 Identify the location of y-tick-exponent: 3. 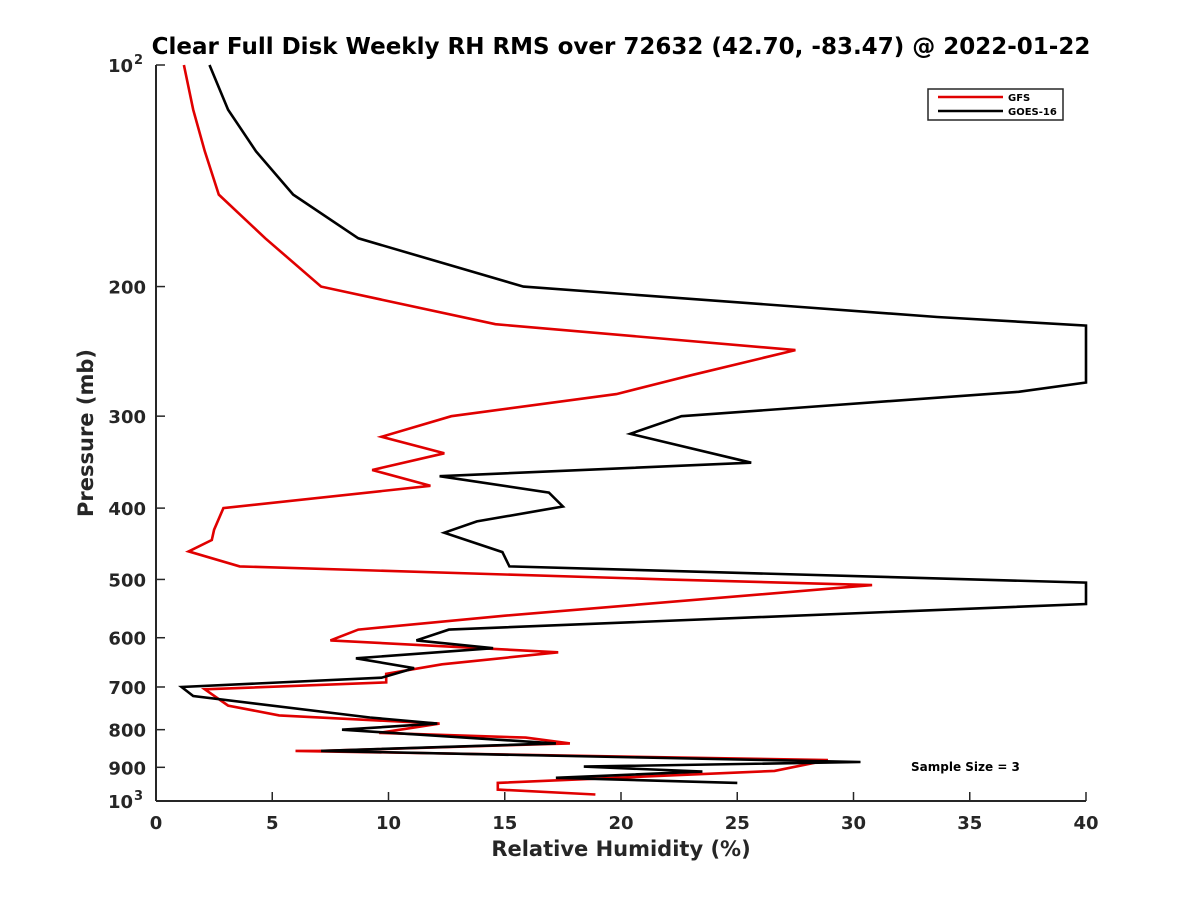
(138, 796).